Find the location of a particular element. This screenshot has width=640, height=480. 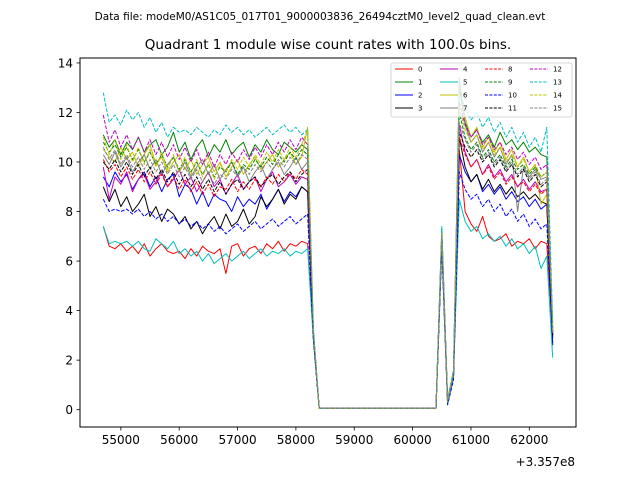

legend-label-13: 13 is located at coordinates (557, 83).